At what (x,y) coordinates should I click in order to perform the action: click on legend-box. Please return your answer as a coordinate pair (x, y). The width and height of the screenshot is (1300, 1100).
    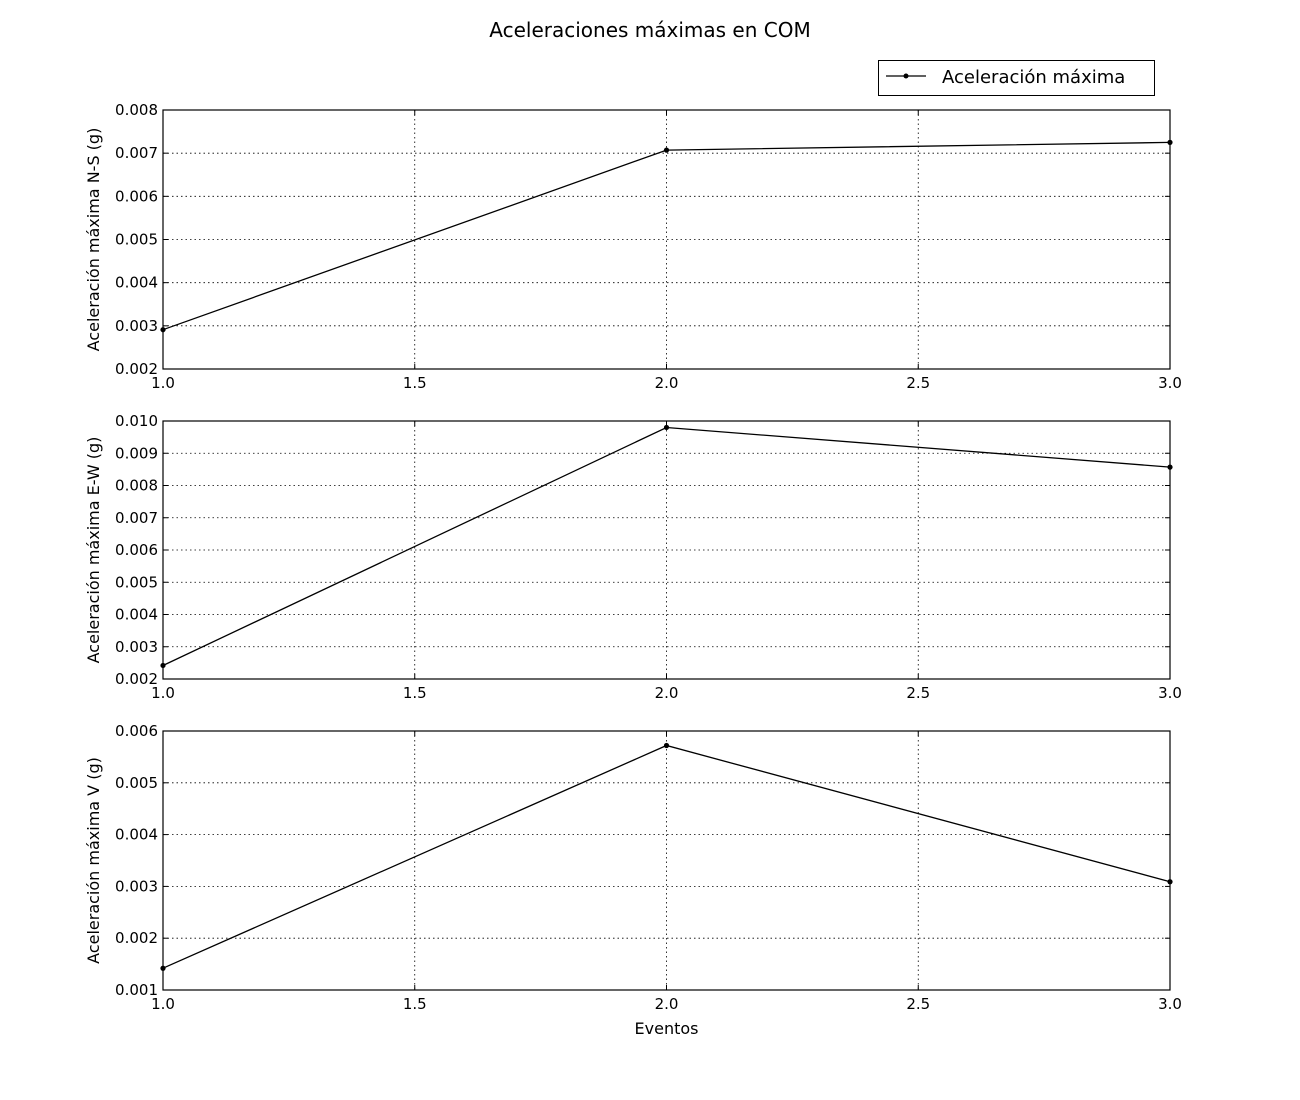
    Looking at the image, I should click on (1016, 78).